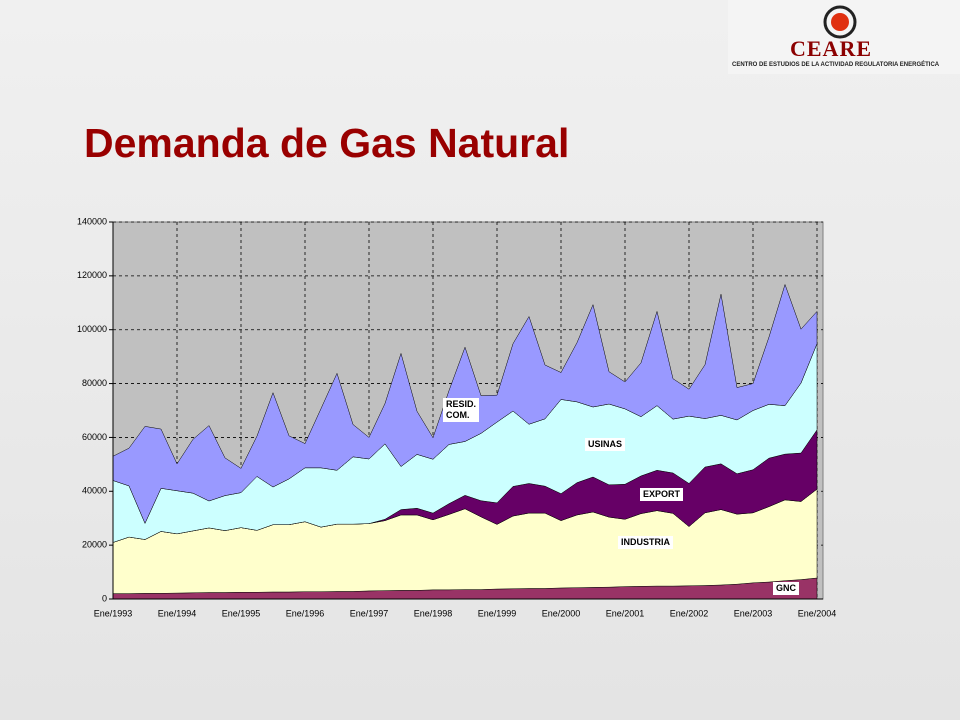 The width and height of the screenshot is (960, 720). I want to click on x-tick-label: Ene/1996, so click(305, 613).